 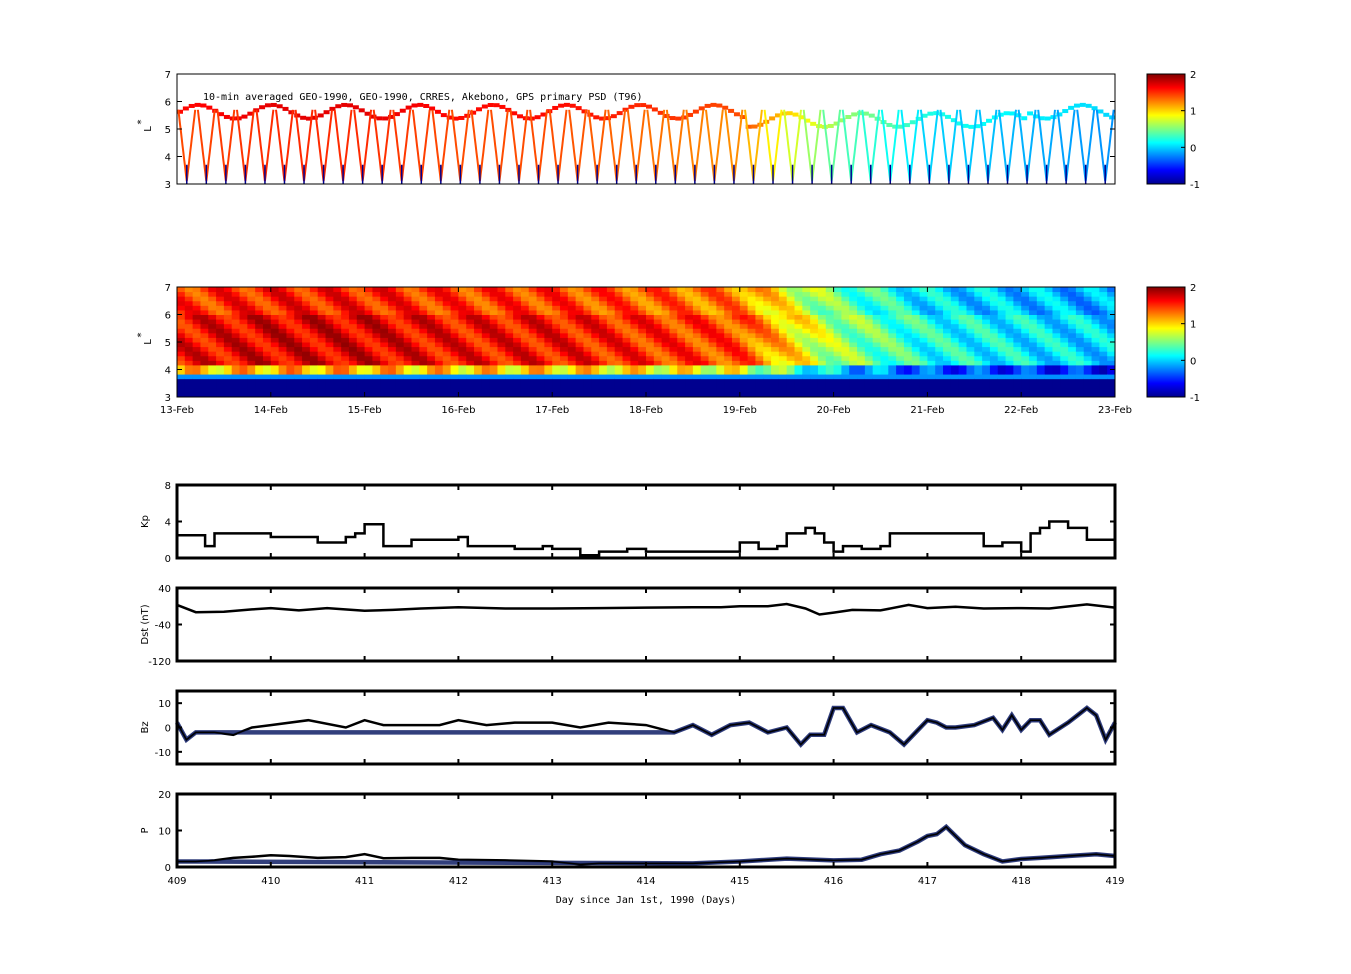 What do you see at coordinates (740, 410) in the screenshot?
I see `x-tick-label: 19-Feb` at bounding box center [740, 410].